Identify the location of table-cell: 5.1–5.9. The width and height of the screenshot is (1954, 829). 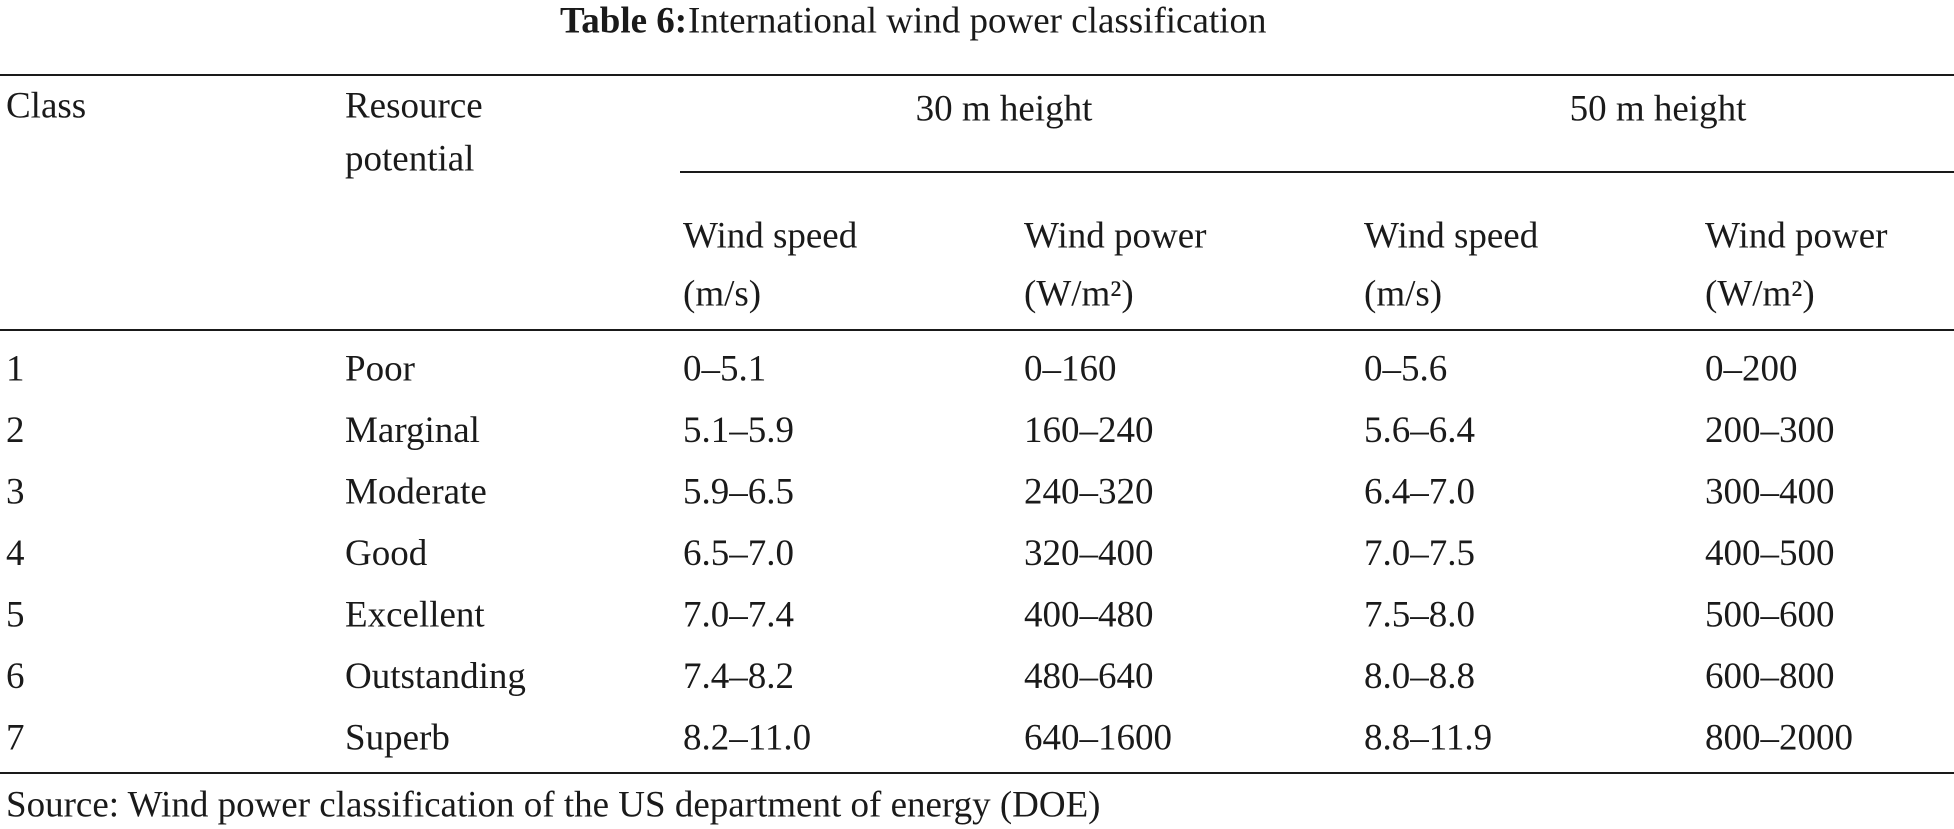
(738, 430).